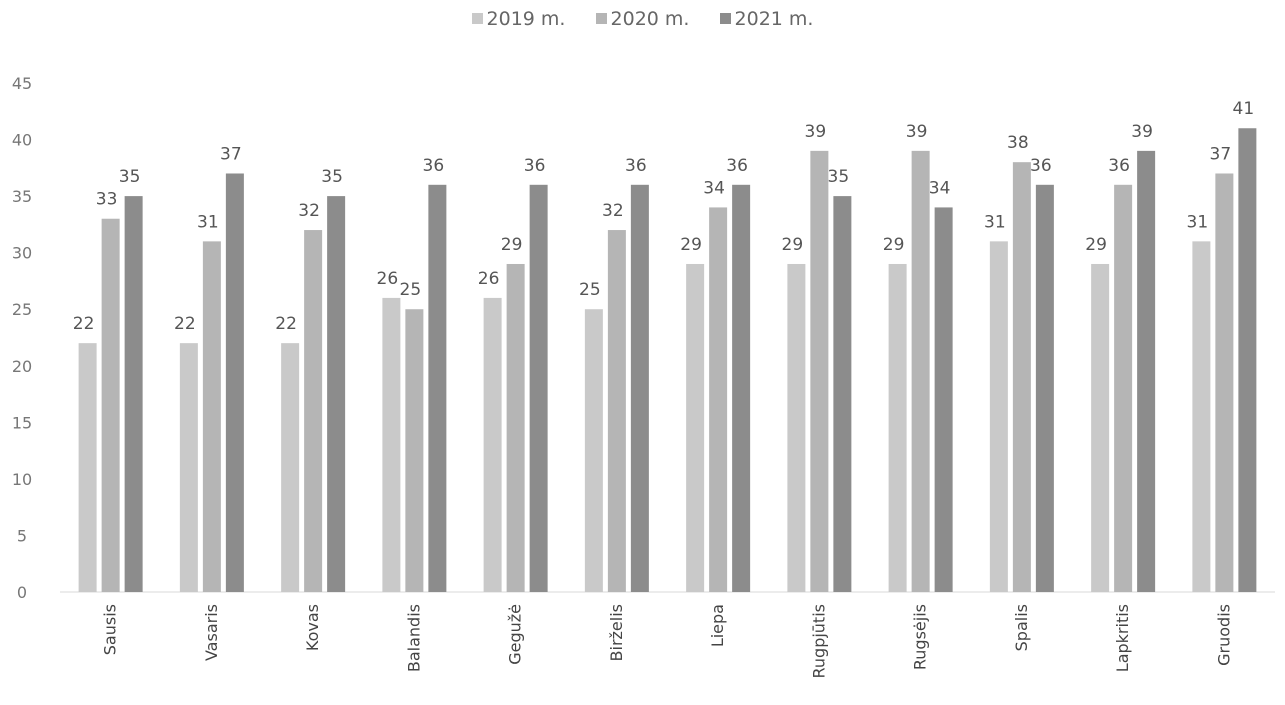 The image size is (1285, 705). Describe the element at coordinates (22, 196) in the screenshot. I see `y-tick-label: 35` at that location.